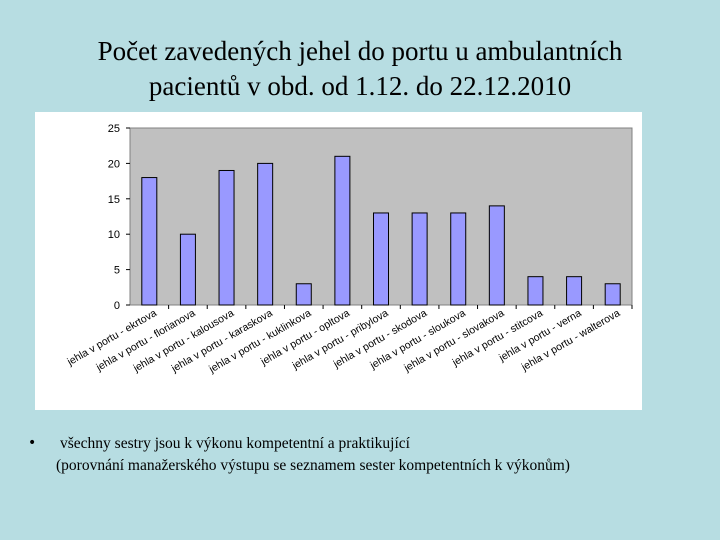 The image size is (720, 540). What do you see at coordinates (360, 86) in the screenshot?
I see `slide-title-line-2: pacientů v obd. od 1.12. do 22.12.2010` at bounding box center [360, 86].